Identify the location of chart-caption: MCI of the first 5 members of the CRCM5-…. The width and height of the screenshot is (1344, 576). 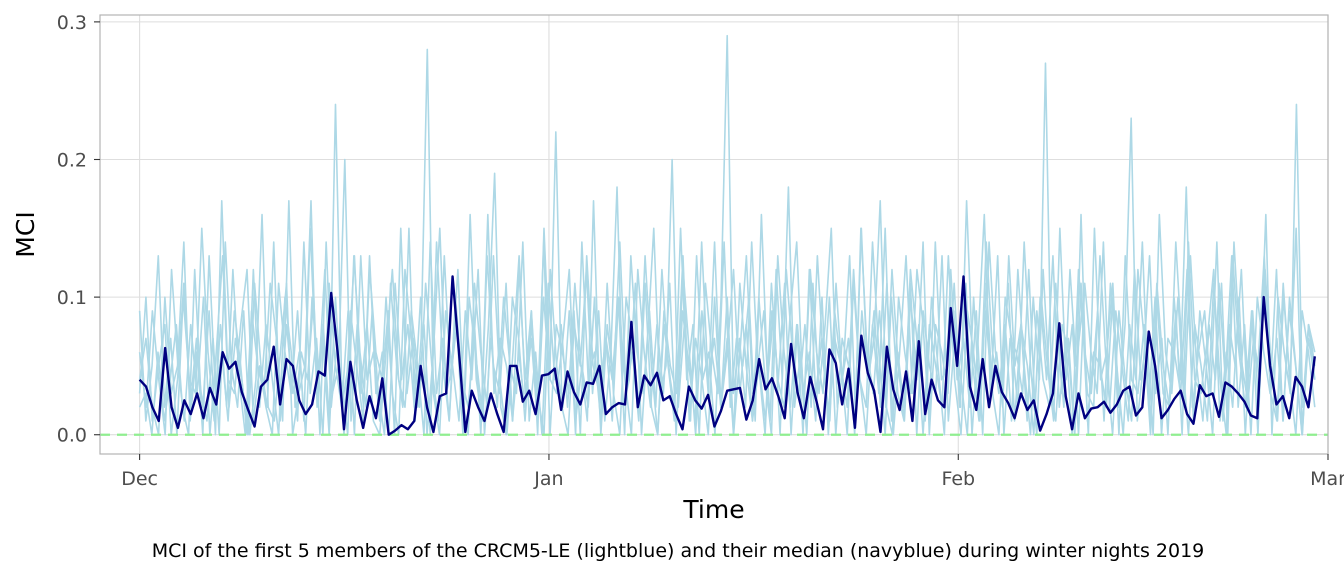
(678, 551).